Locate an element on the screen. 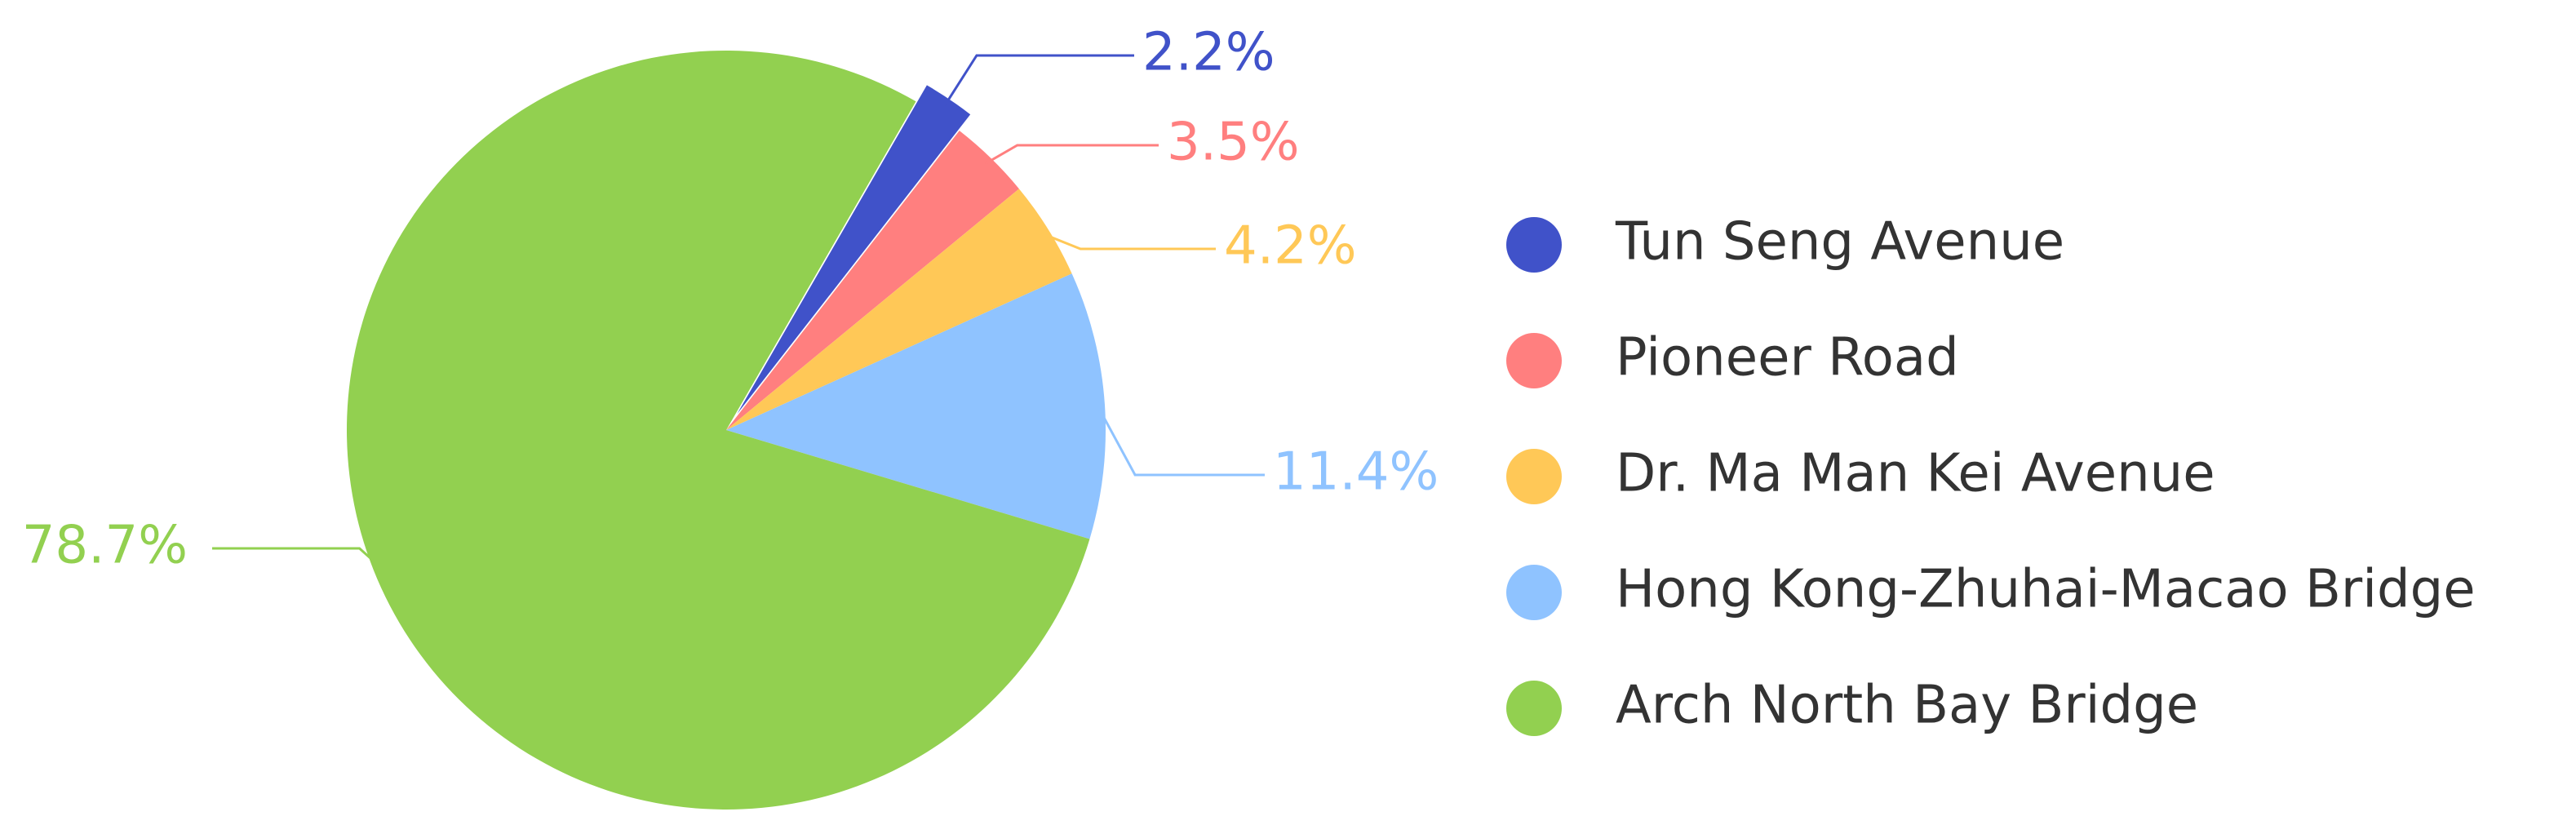 Image resolution: width=2576 pixels, height=834 pixels. slice-label: 78.7% is located at coordinates (105, 546).